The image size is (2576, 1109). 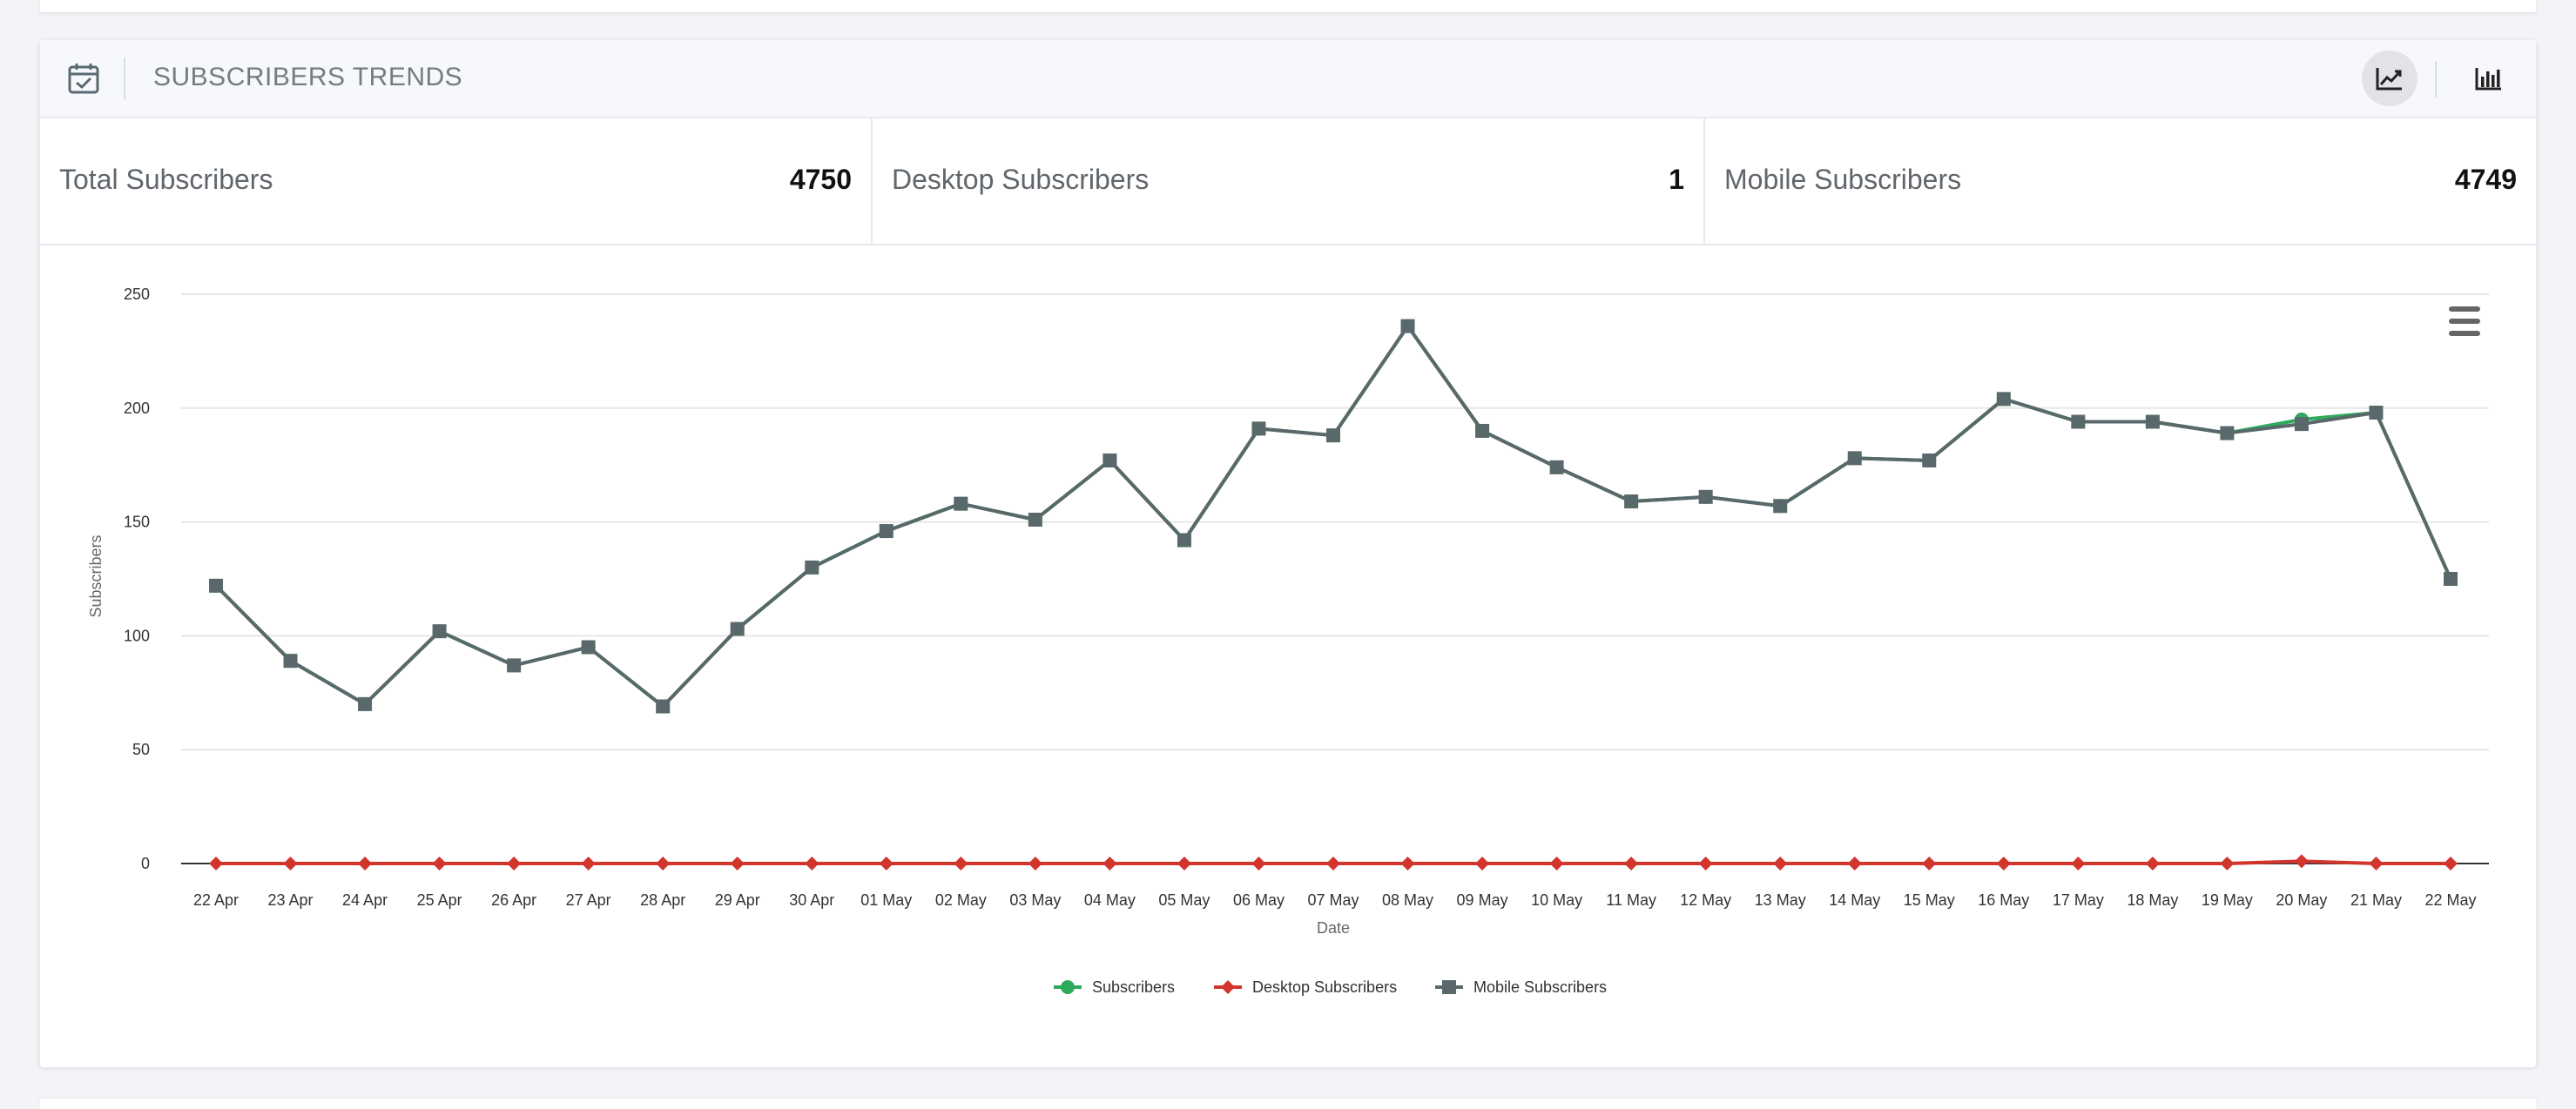 I want to click on x-tick-label: 10 May, so click(x=1556, y=900).